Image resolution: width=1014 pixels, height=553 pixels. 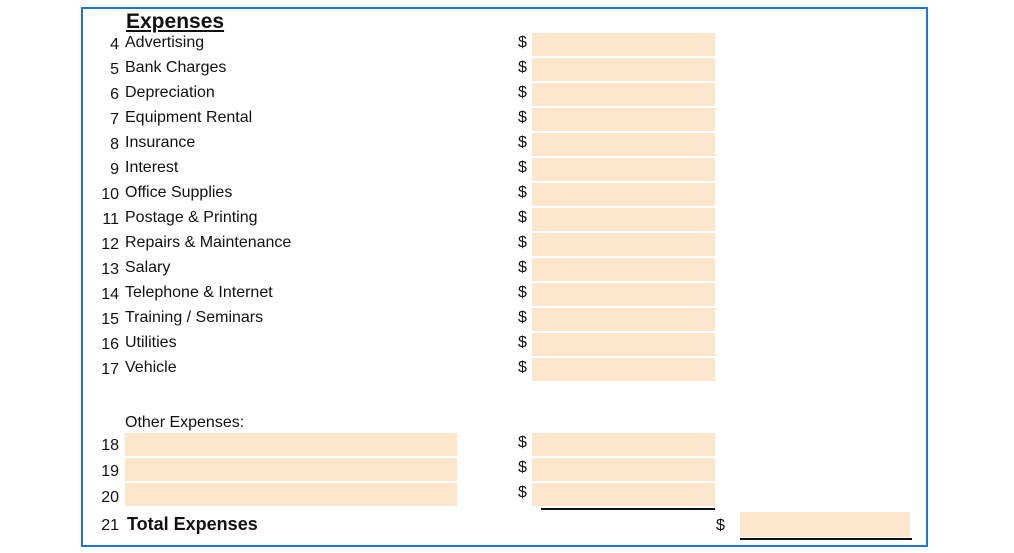 What do you see at coordinates (507, 219) in the screenshot?
I see `expense-row: 11 Postage & Printing $` at bounding box center [507, 219].